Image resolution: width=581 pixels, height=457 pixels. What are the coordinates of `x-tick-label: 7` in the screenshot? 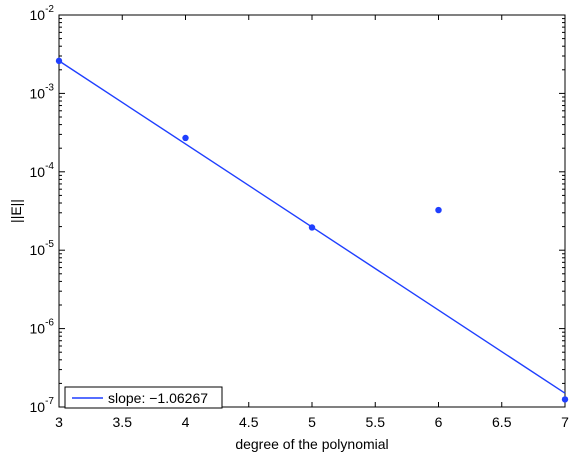 It's located at (565, 422).